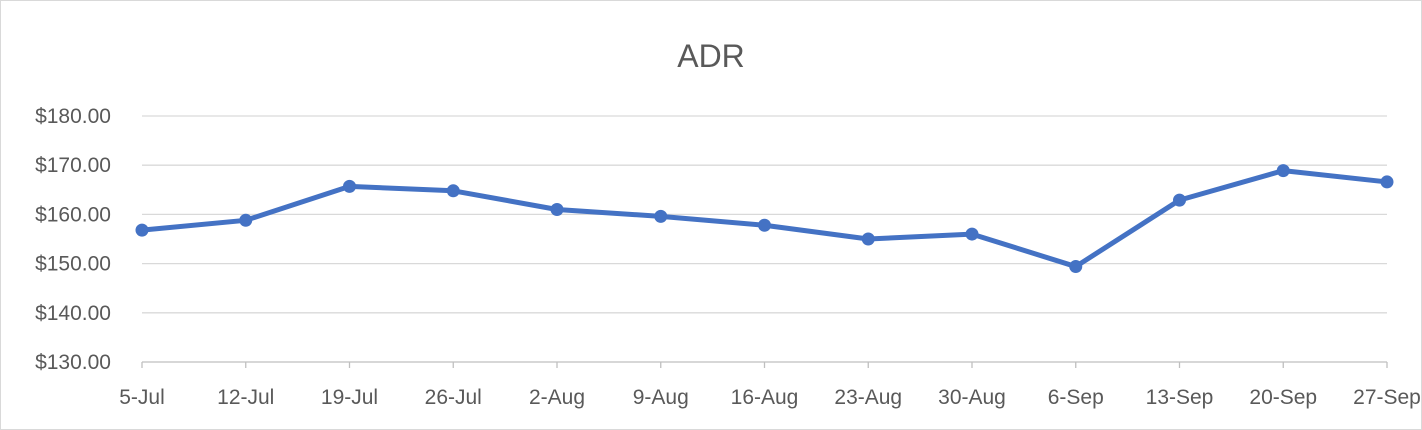 This screenshot has width=1422, height=430. Describe the element at coordinates (73, 116) in the screenshot. I see `y-tick-label: $180.00` at that location.